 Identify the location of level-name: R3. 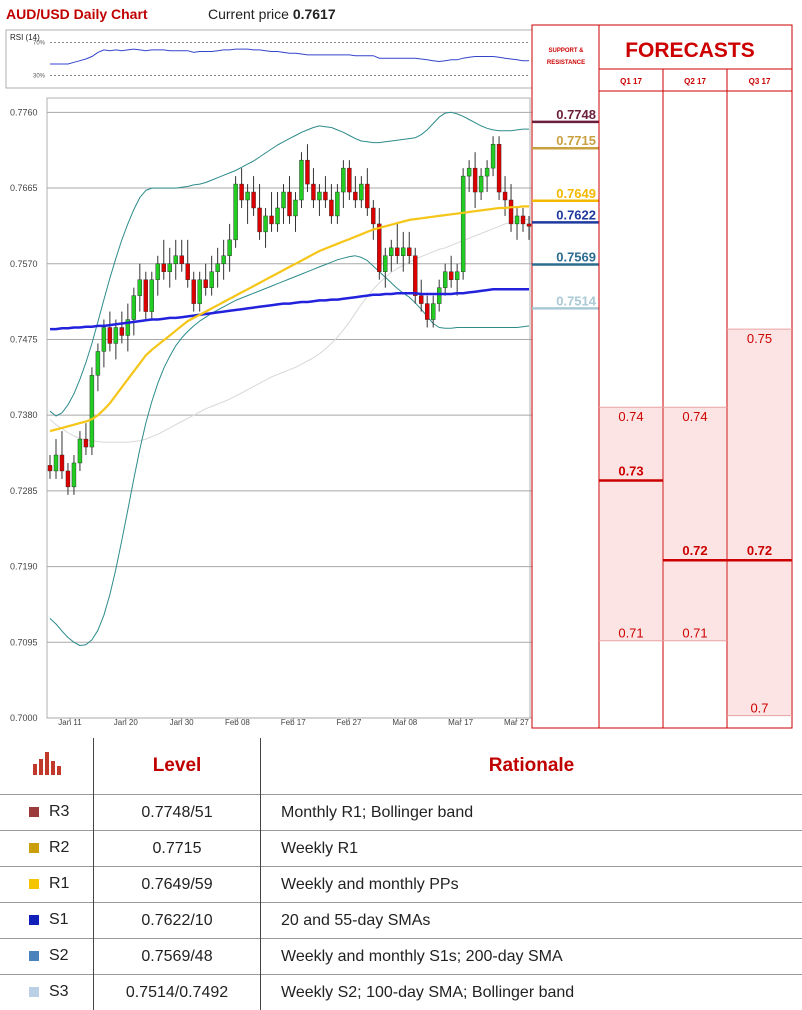
(59, 811).